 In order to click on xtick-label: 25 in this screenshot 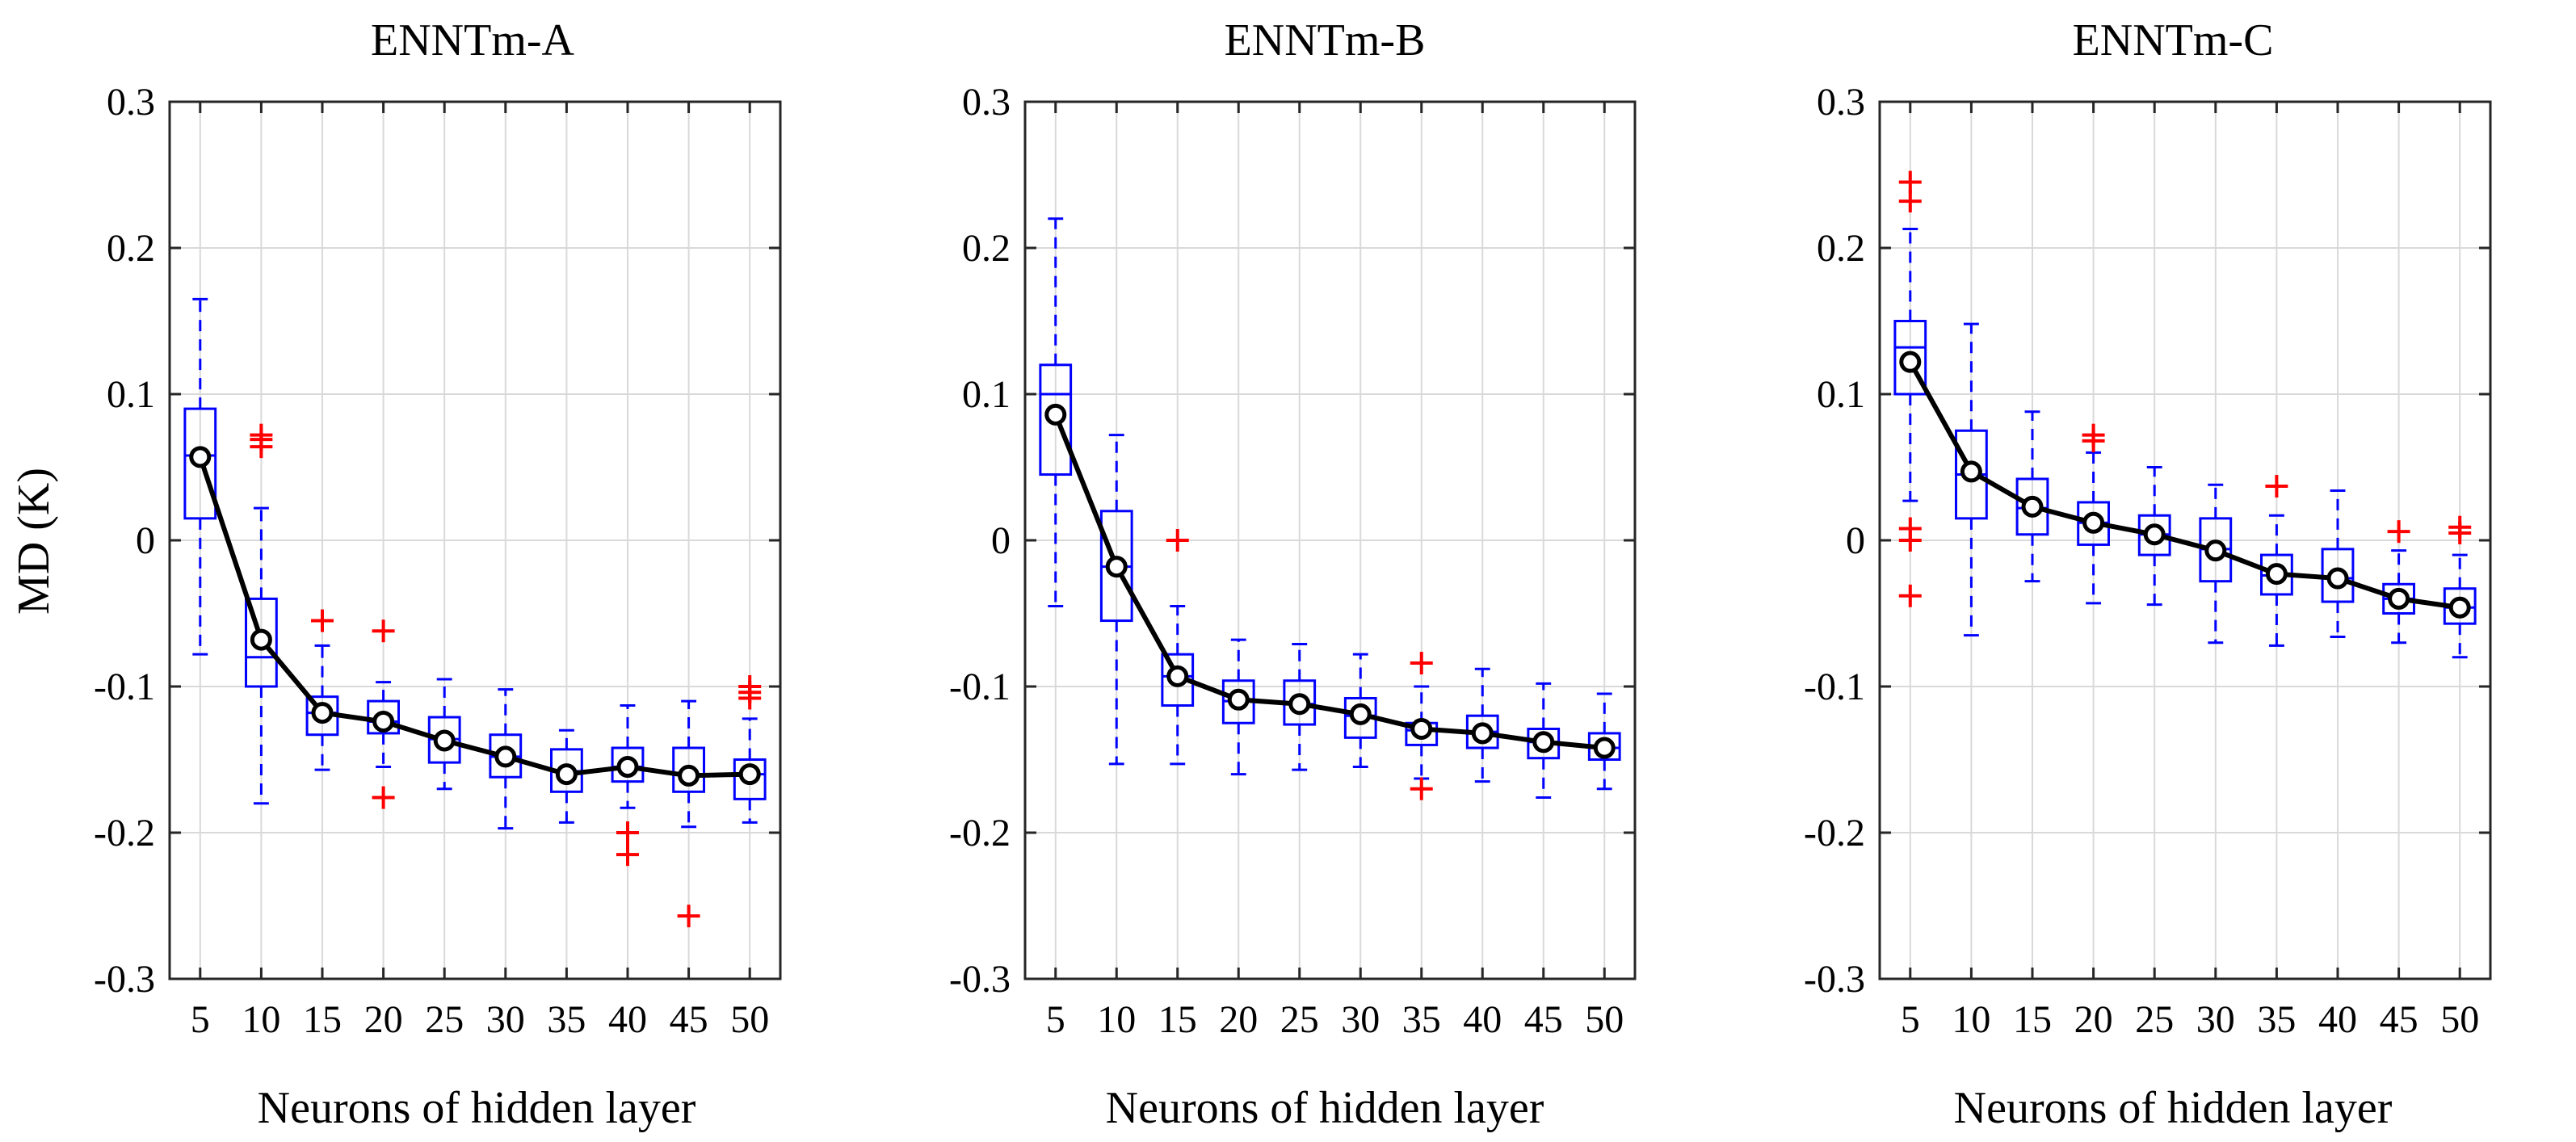, I will do `click(2154, 1020)`.